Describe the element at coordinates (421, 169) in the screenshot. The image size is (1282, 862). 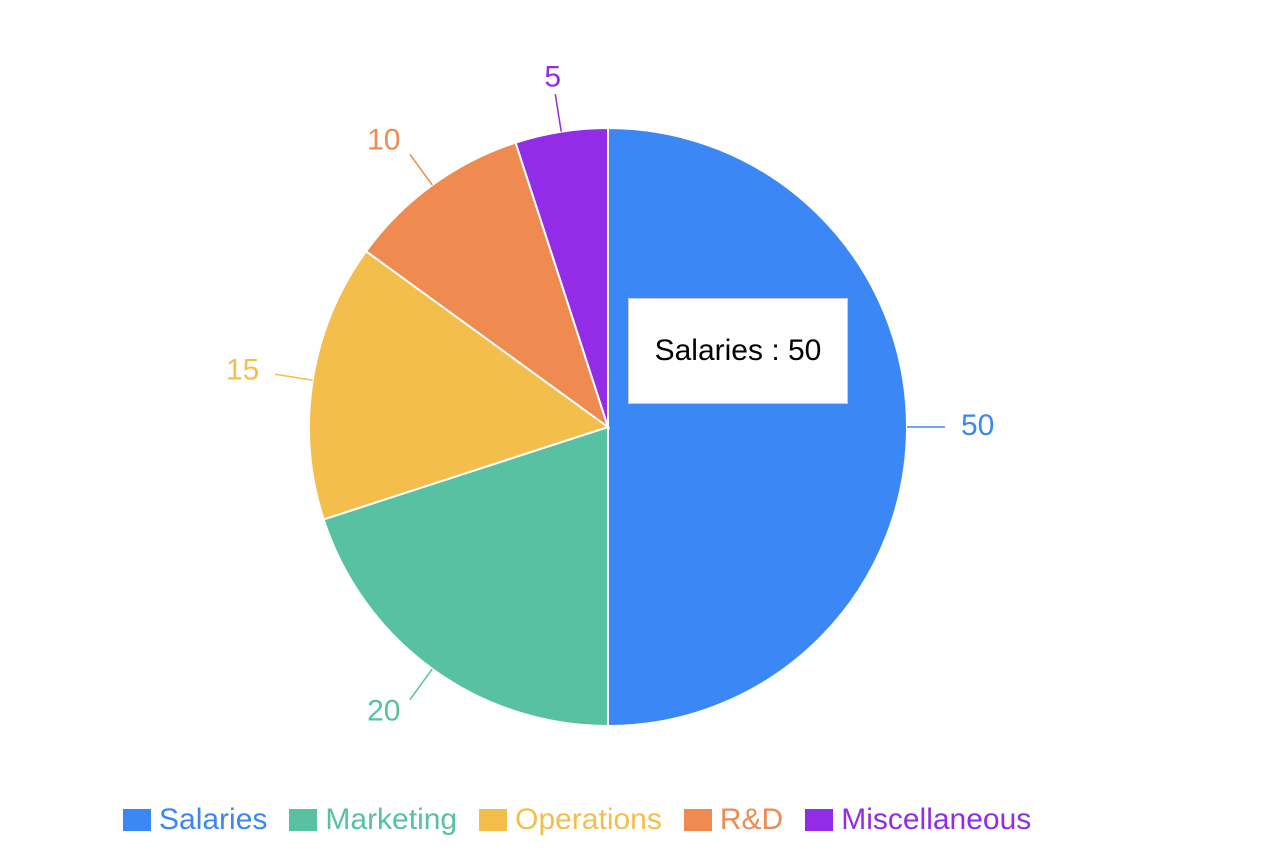
I see `leader-line-rnd` at that location.